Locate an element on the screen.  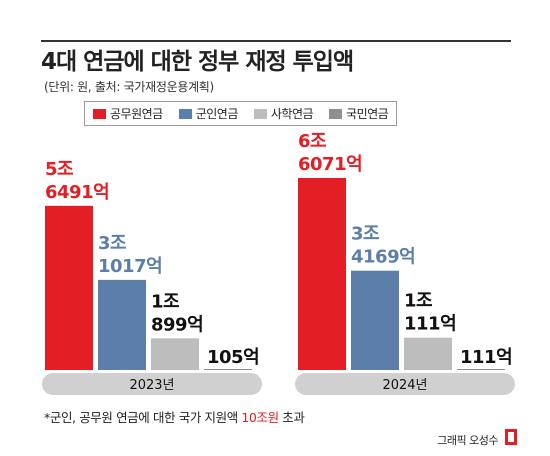
category-label: 2023년 is located at coordinates (151, 385).